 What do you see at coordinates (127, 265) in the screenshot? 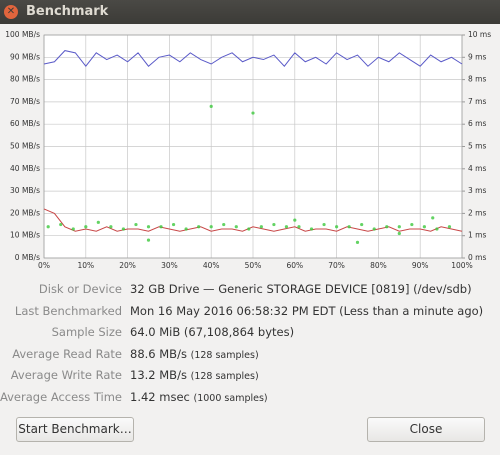
I see `x-tick-label: 20%` at bounding box center [127, 265].